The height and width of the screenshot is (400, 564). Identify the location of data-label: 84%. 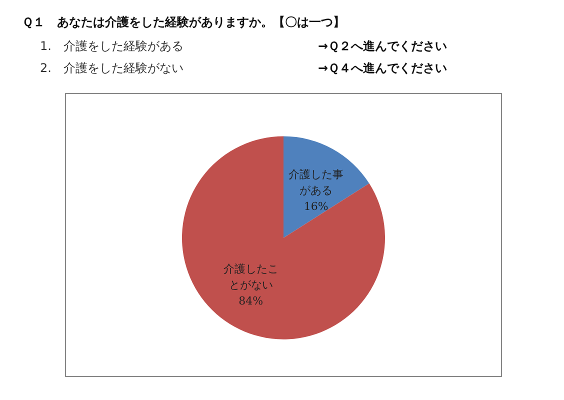
(251, 301).